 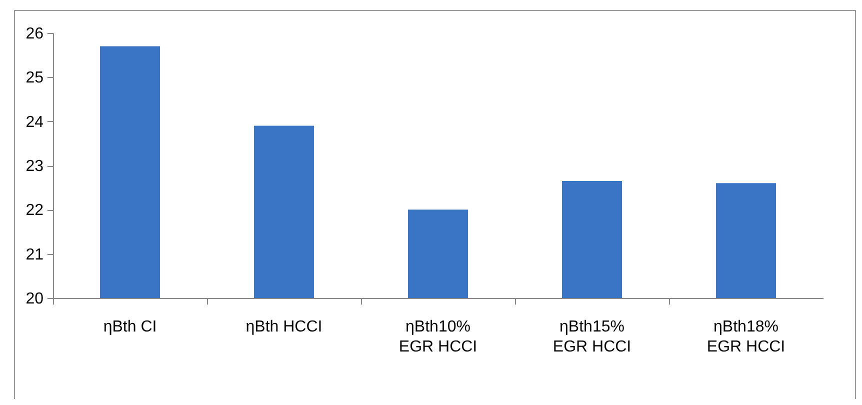 What do you see at coordinates (35, 78) in the screenshot?
I see `y-tick-label: 25` at bounding box center [35, 78].